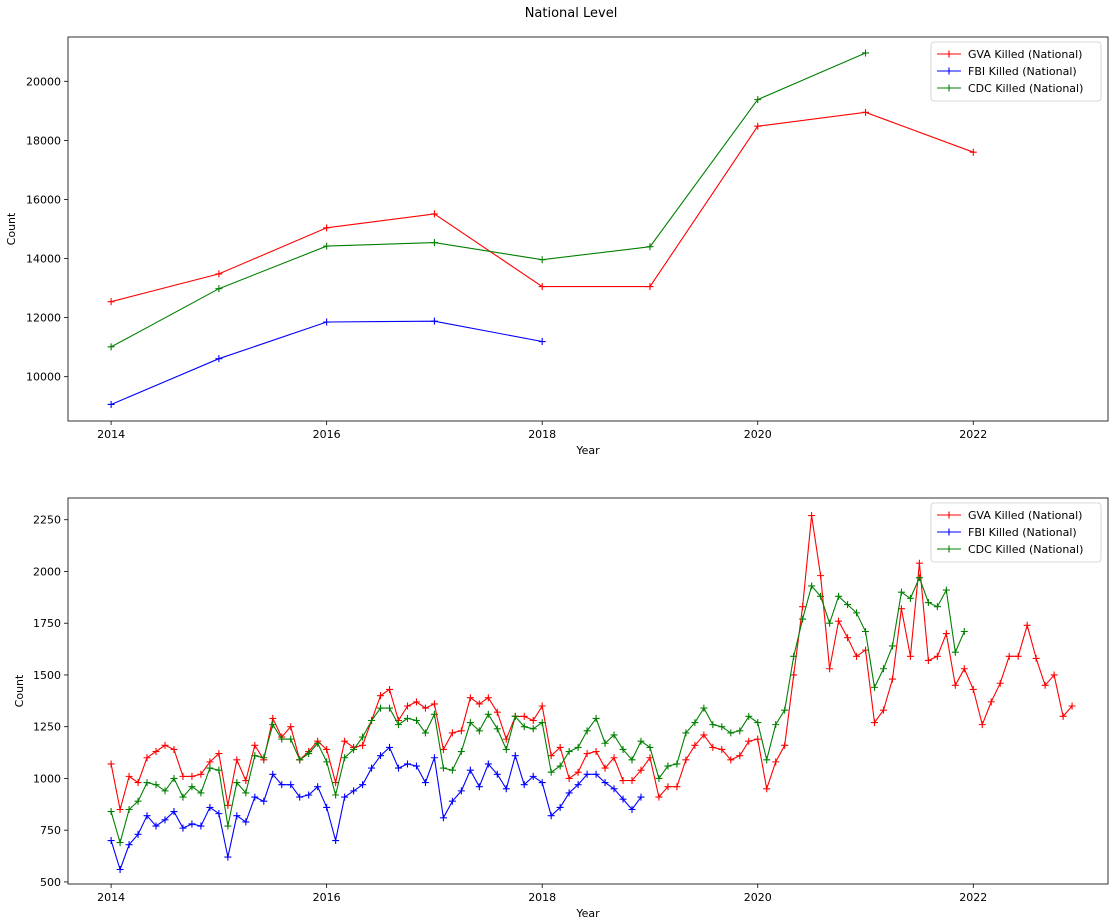  Describe the element at coordinates (542, 434) in the screenshot. I see `x-tick-label: 2018` at that location.